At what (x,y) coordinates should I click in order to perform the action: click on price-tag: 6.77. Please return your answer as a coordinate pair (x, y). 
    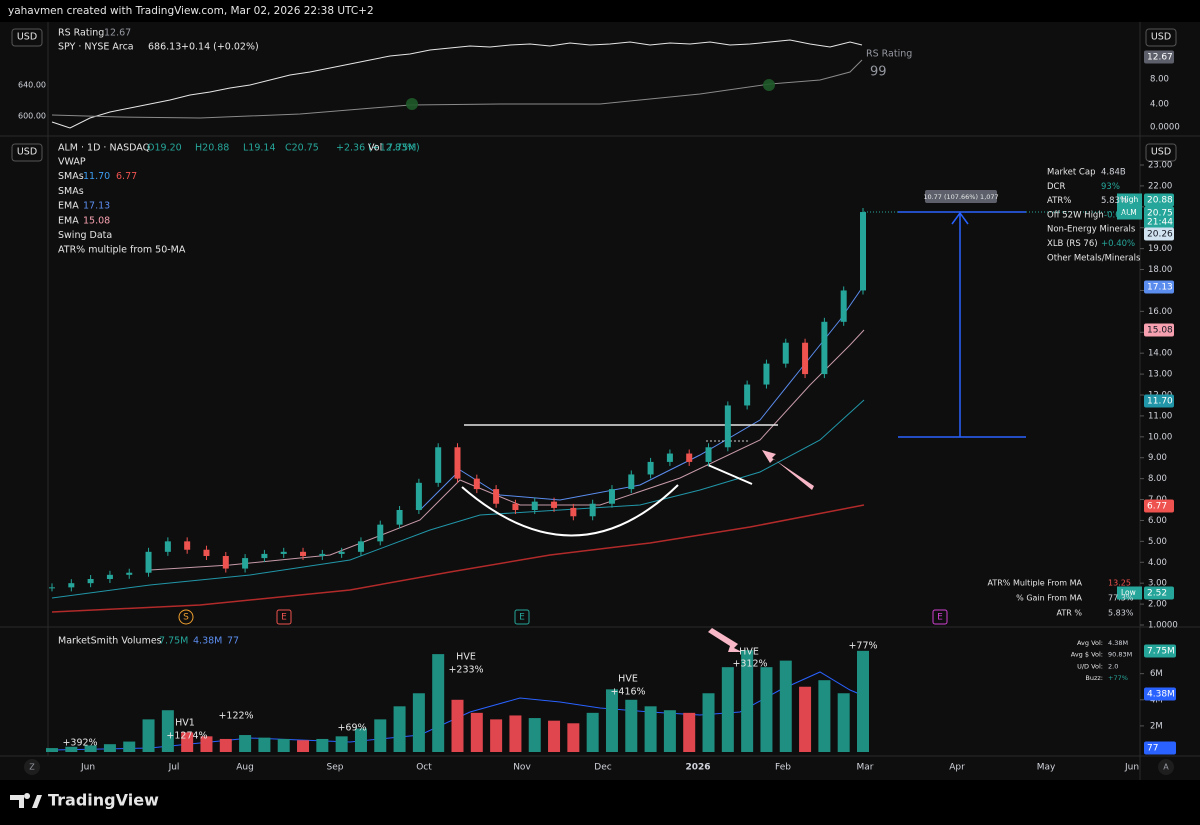
    Looking at the image, I should click on (1157, 507).